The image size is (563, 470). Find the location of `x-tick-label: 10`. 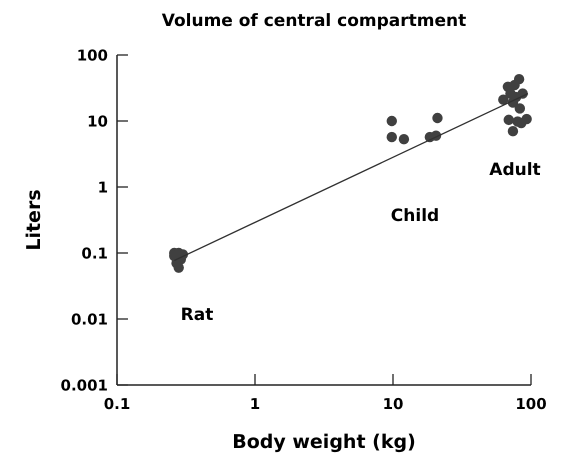

x-tick-label: 10 is located at coordinates (393, 404).